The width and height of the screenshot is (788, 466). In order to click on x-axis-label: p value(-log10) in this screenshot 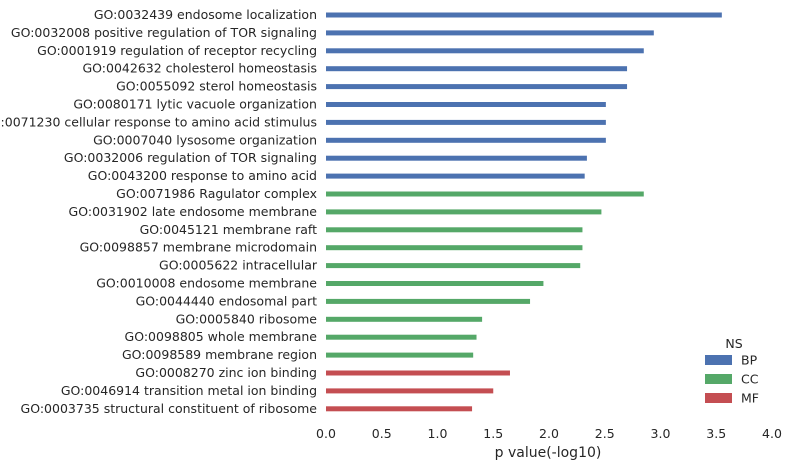, I will do `click(548, 453)`.